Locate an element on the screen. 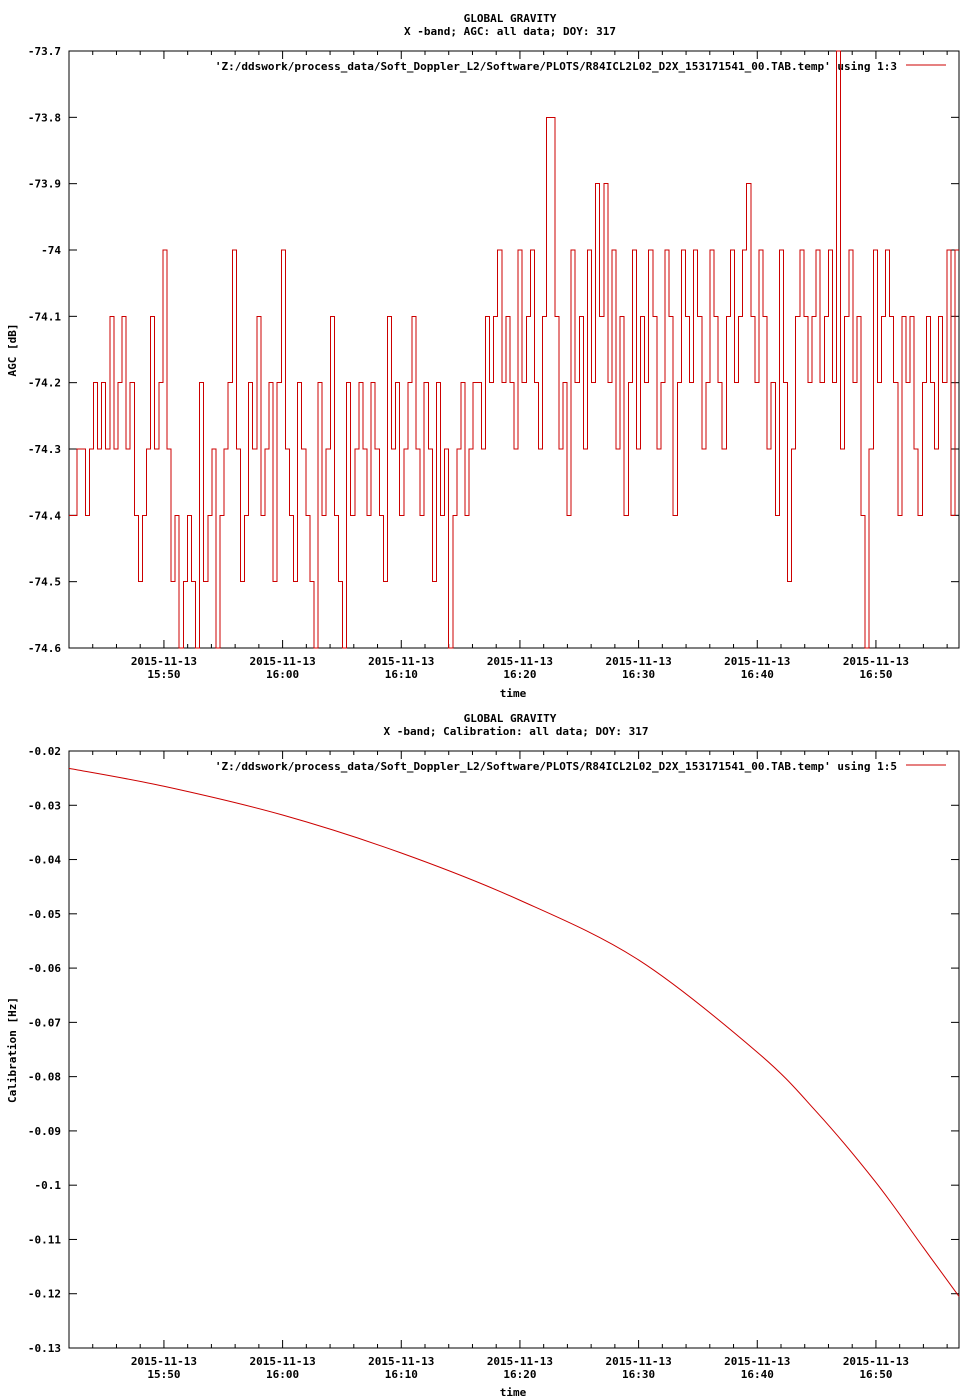 The width and height of the screenshot is (980, 1400). calibration-y-tick-label: -0.12 is located at coordinates (44, 1294).